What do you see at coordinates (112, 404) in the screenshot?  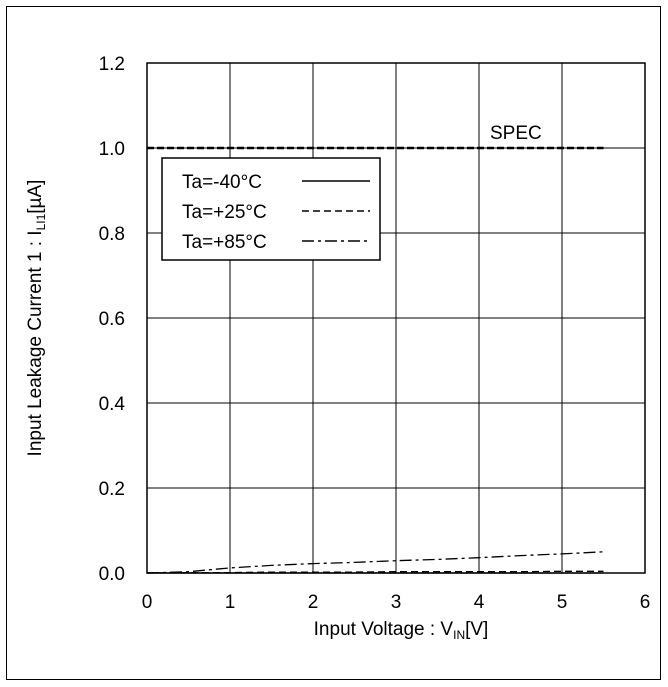 I see `y-tick-label: 0.4` at bounding box center [112, 404].